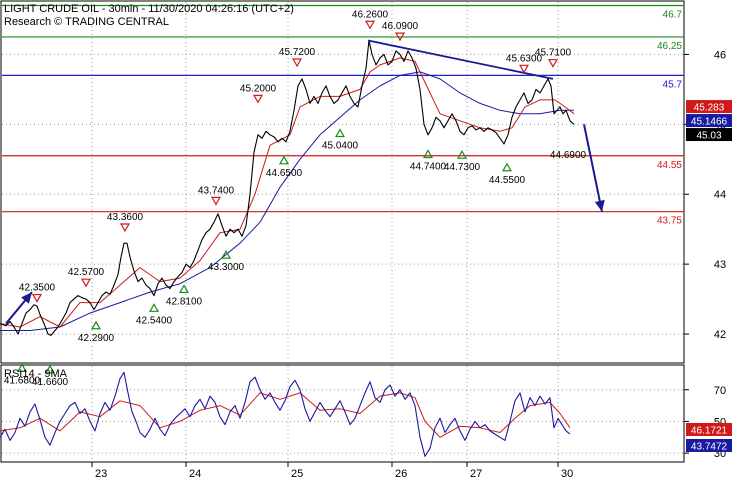 The height and width of the screenshot is (480, 735). I want to click on annotation-label: 45.7200, so click(297, 52).